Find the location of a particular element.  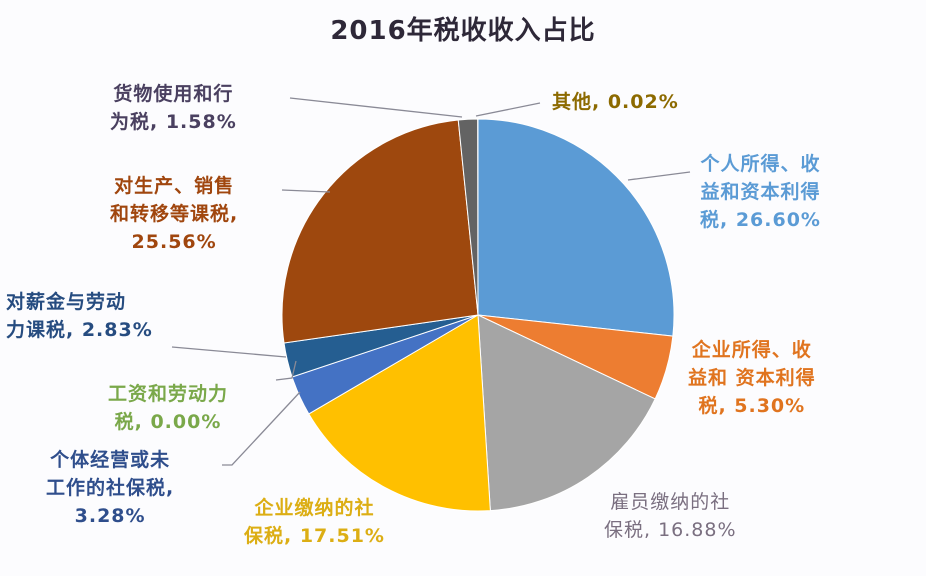

label-line: 保税, 17.51% is located at coordinates (314, 536).